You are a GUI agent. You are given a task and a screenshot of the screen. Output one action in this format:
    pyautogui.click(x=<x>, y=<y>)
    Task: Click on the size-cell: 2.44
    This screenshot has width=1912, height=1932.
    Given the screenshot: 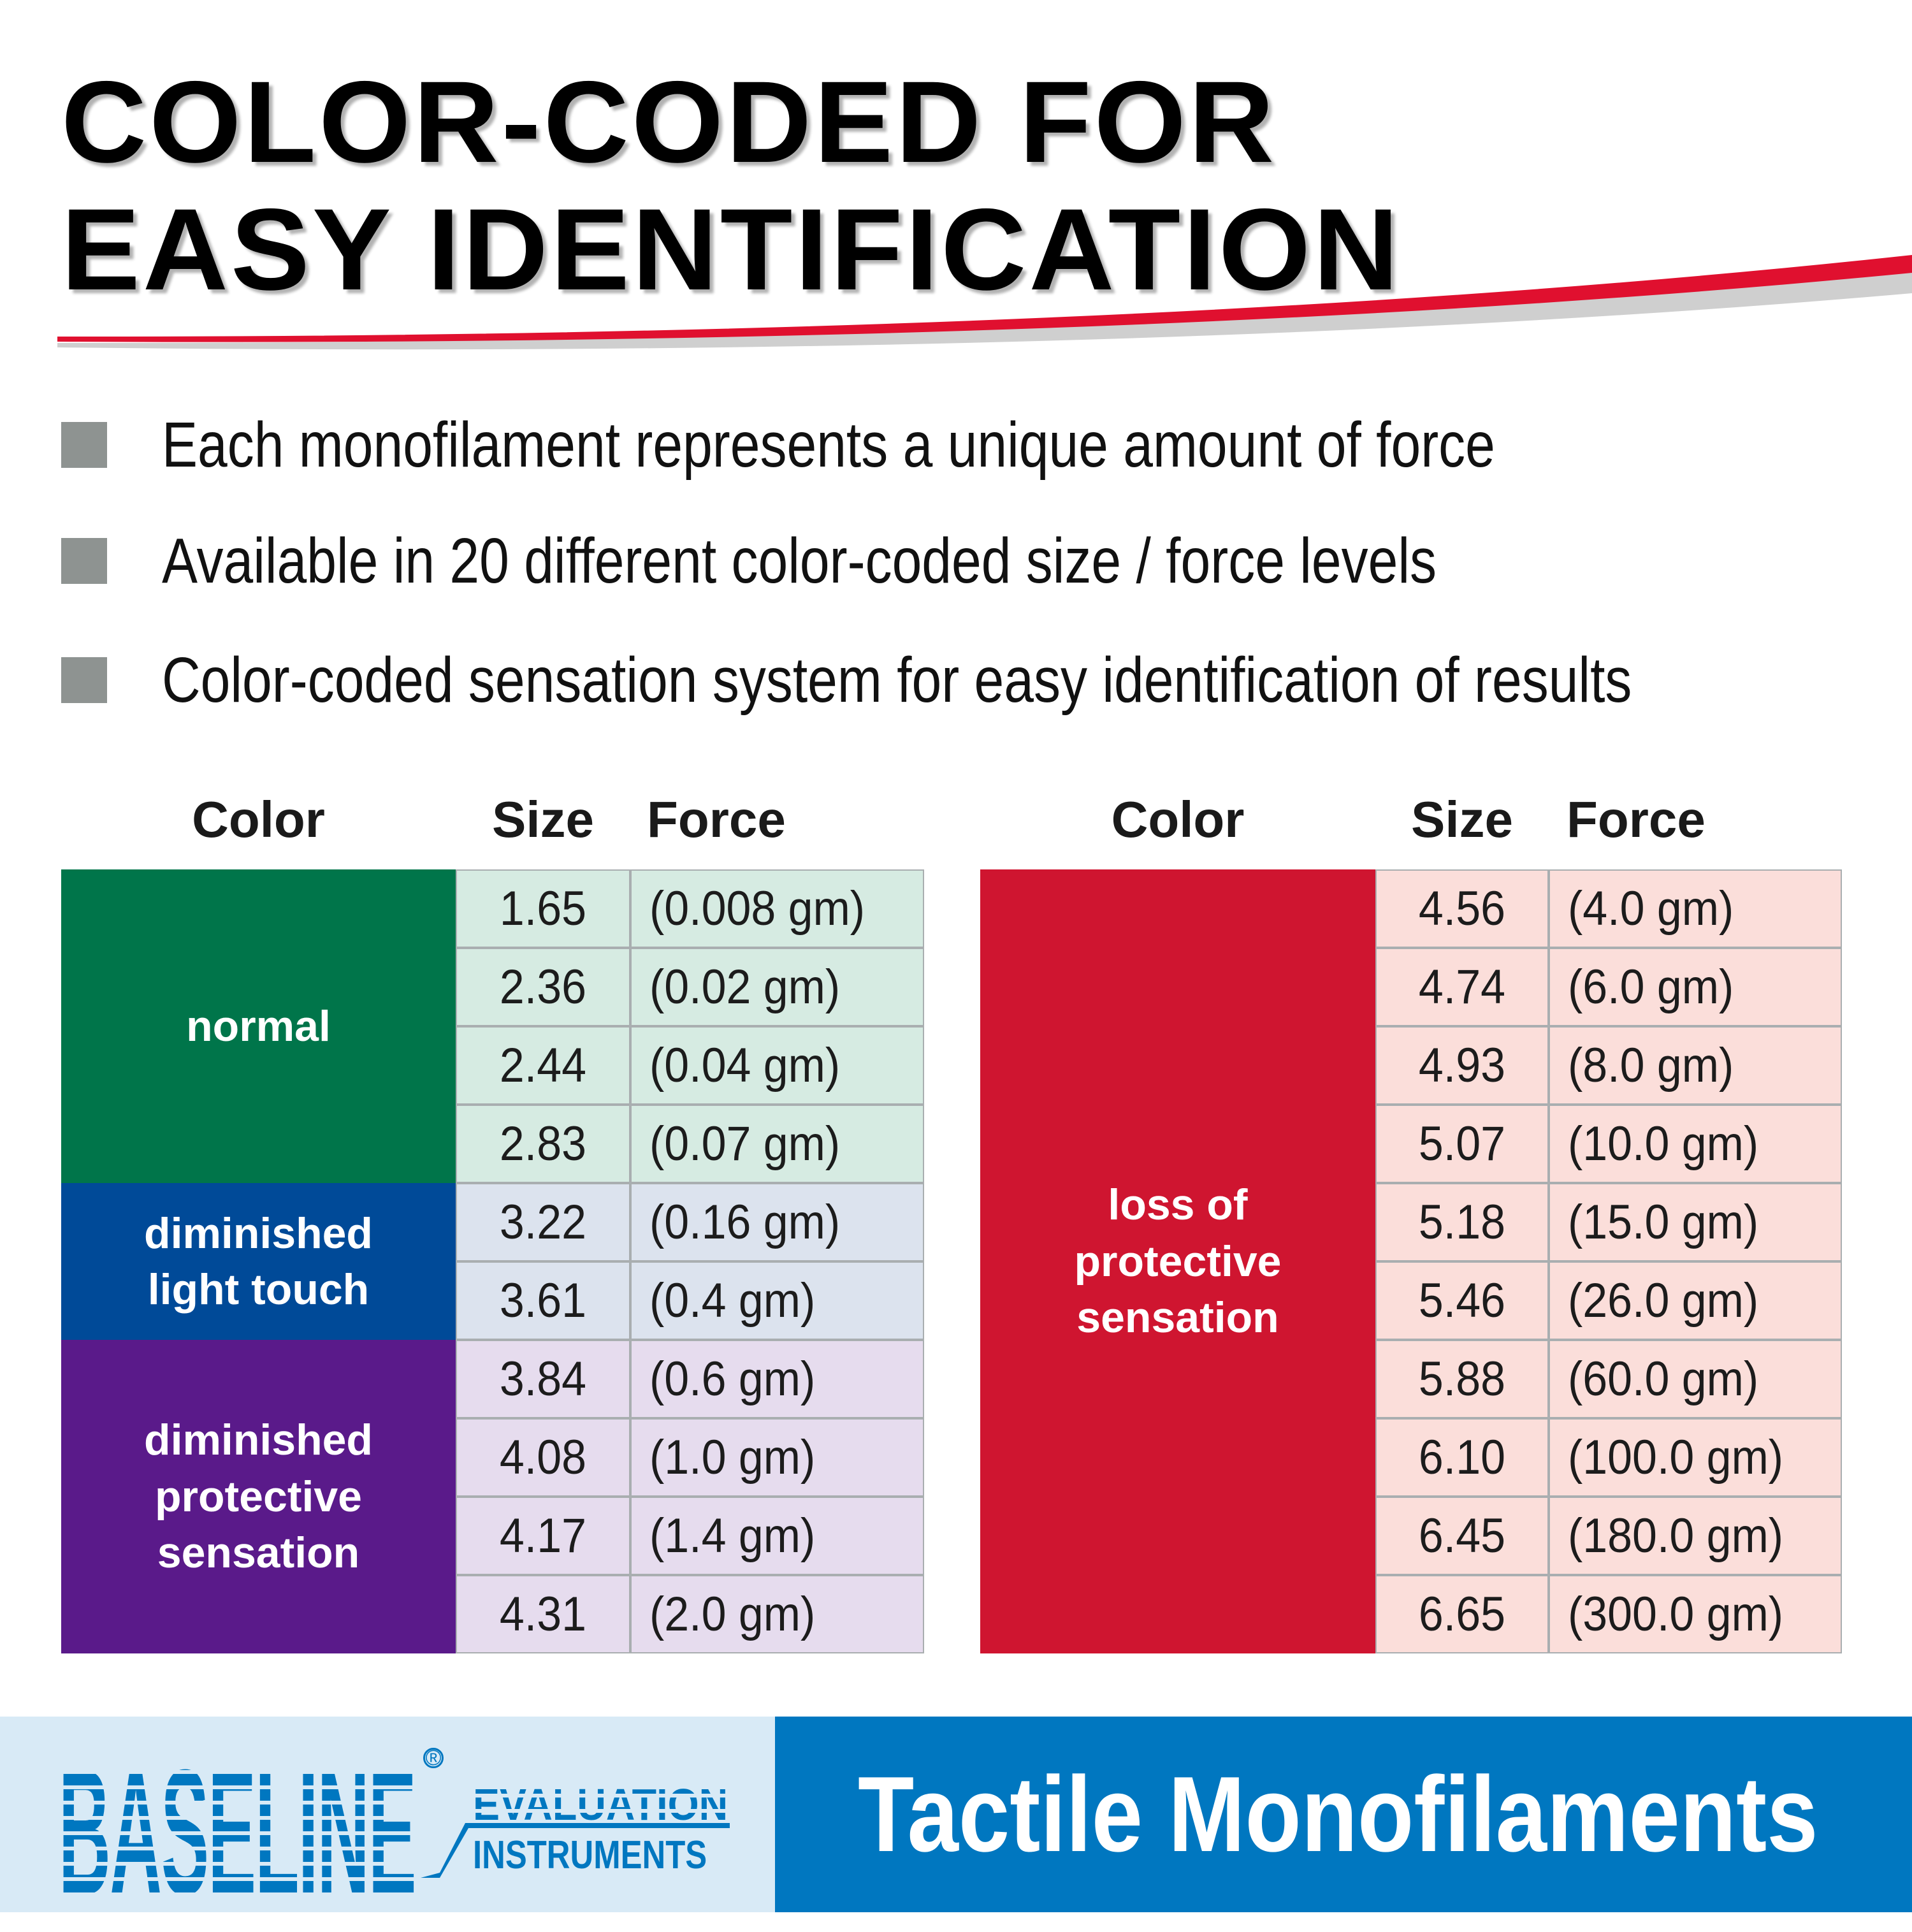 What is the action you would take?
    pyautogui.click(x=543, y=1065)
    